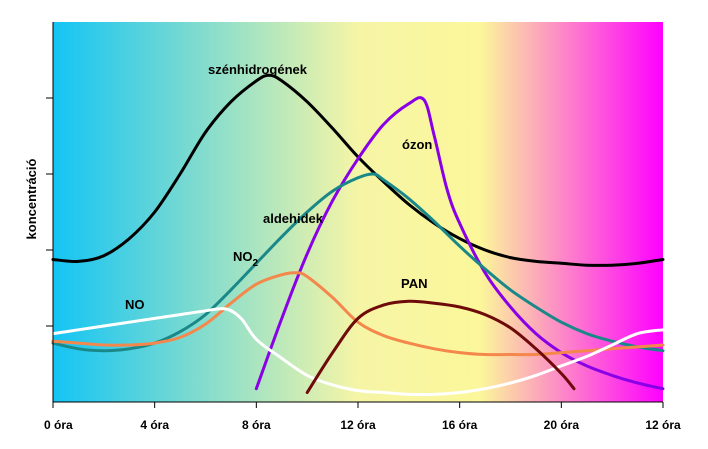 The width and height of the screenshot is (708, 449). I want to click on x-tick-label-5: 20 óra, so click(562, 425).